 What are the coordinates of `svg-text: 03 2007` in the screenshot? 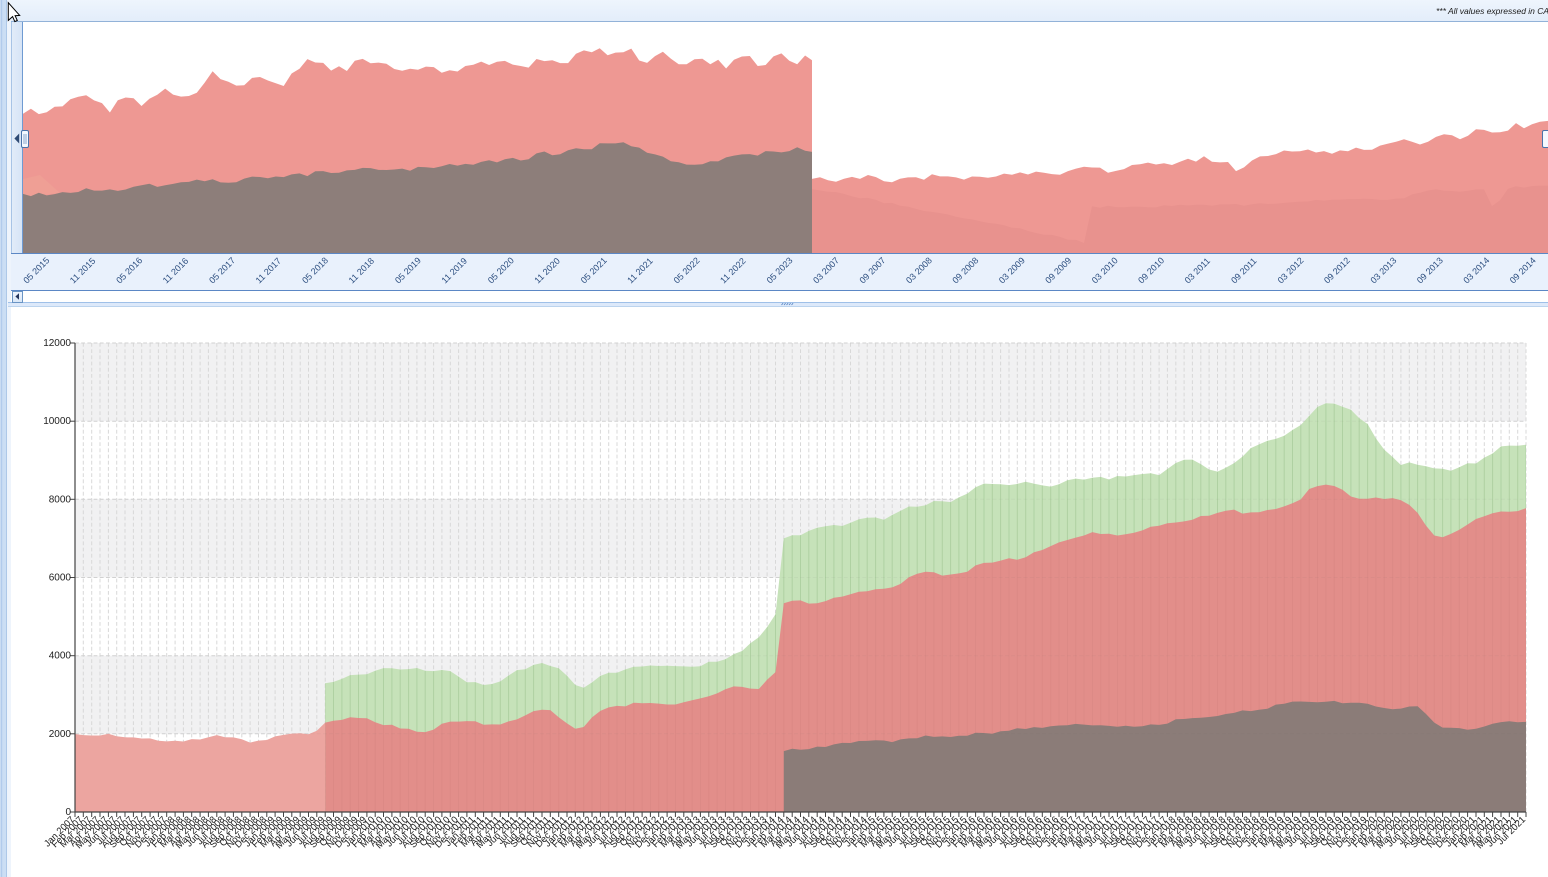 It's located at (826, 270).